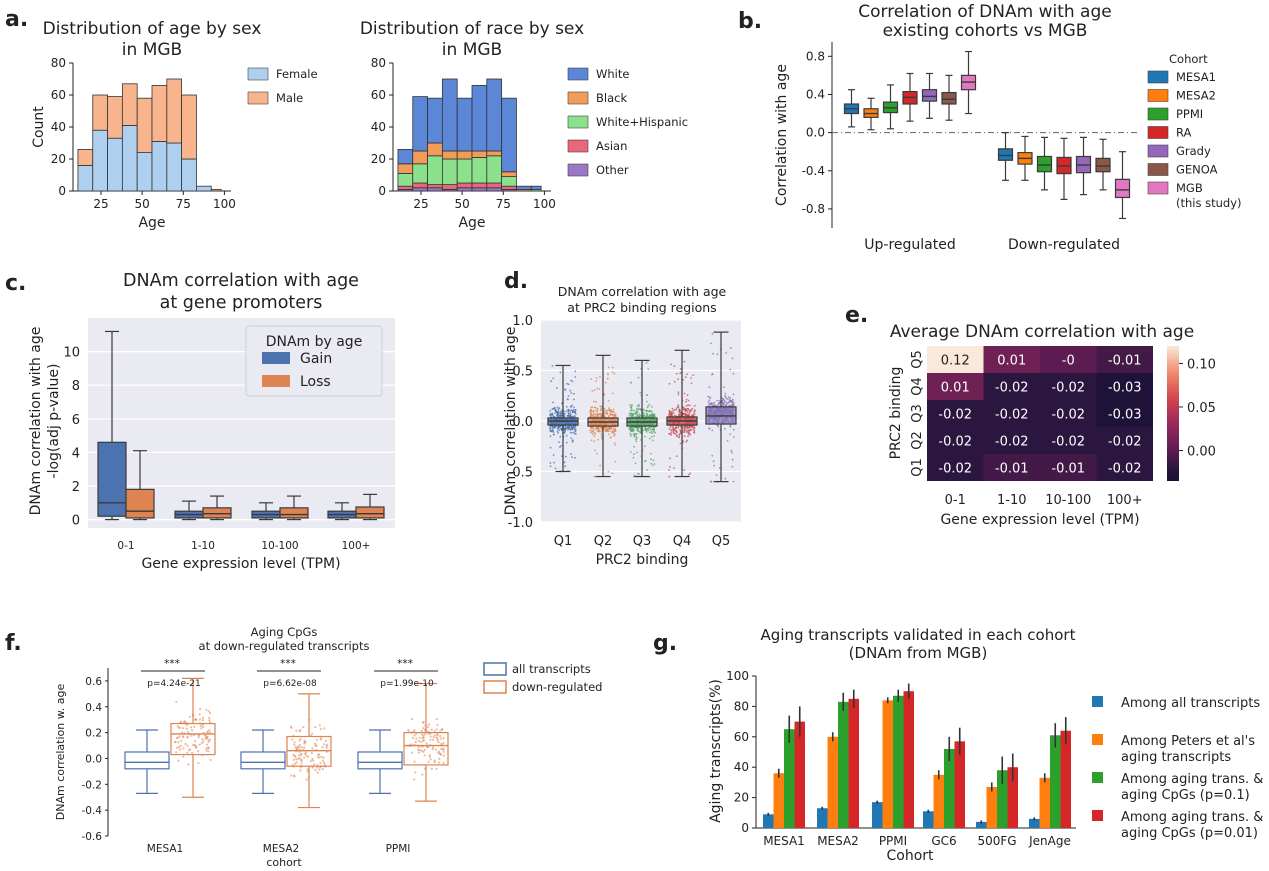 Image resolution: width=1269 pixels, height=871 pixels. I want to click on a2-bar-whitehispanic, so click(464, 171).